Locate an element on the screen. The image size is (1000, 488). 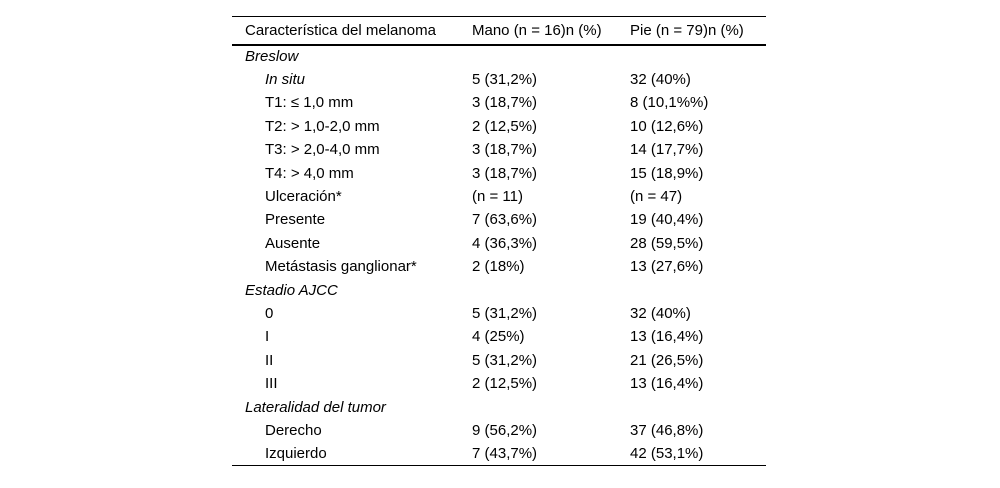
pie-value: 15 (18,9%) is located at coordinates (667, 173).